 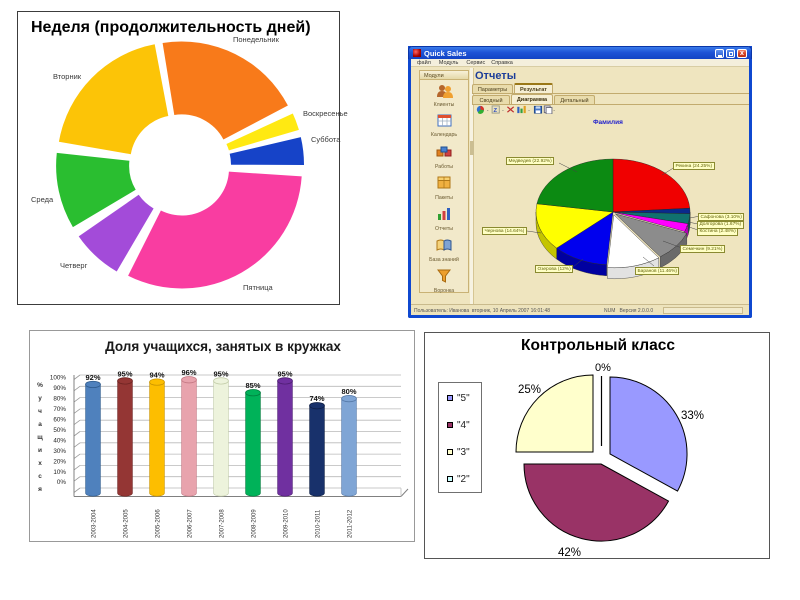 I want to click on svg-text: Календарь, so click(x=444, y=135).